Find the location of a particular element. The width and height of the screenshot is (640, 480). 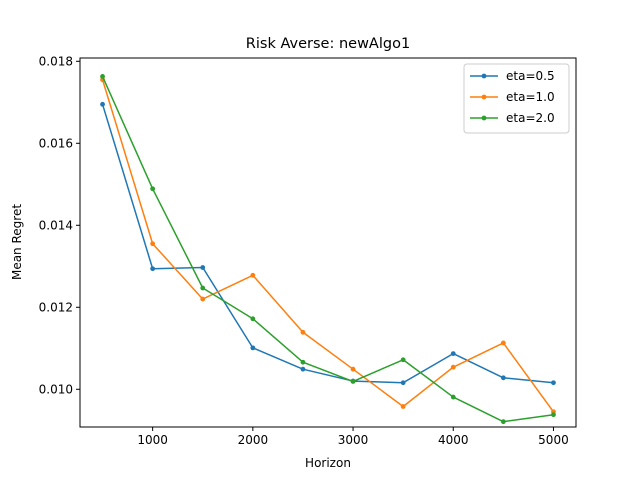

y-tick-label: 0.010 is located at coordinates (56, 389).